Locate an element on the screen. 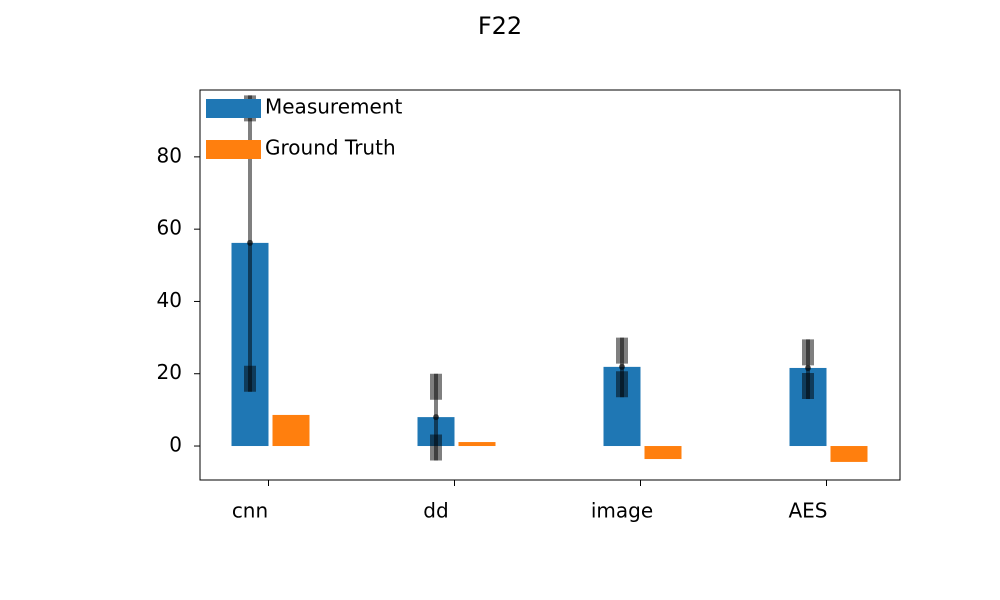 The height and width of the screenshot is (600, 1000). y-tick-label: 0 is located at coordinates (175, 445).